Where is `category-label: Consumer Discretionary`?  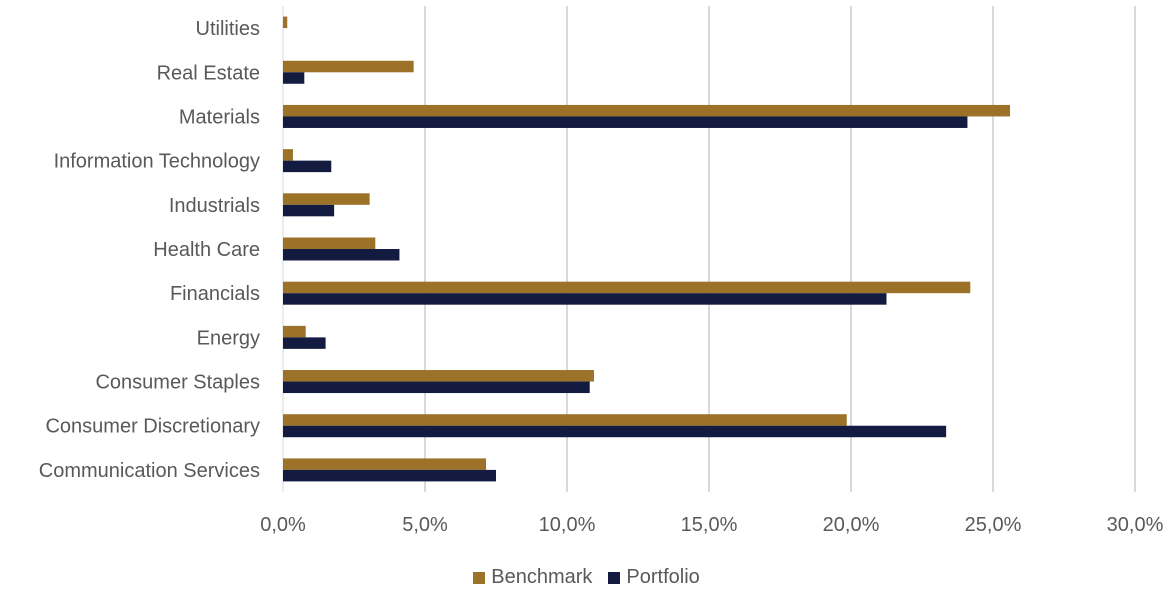
category-label: Consumer Discretionary is located at coordinates (152, 427).